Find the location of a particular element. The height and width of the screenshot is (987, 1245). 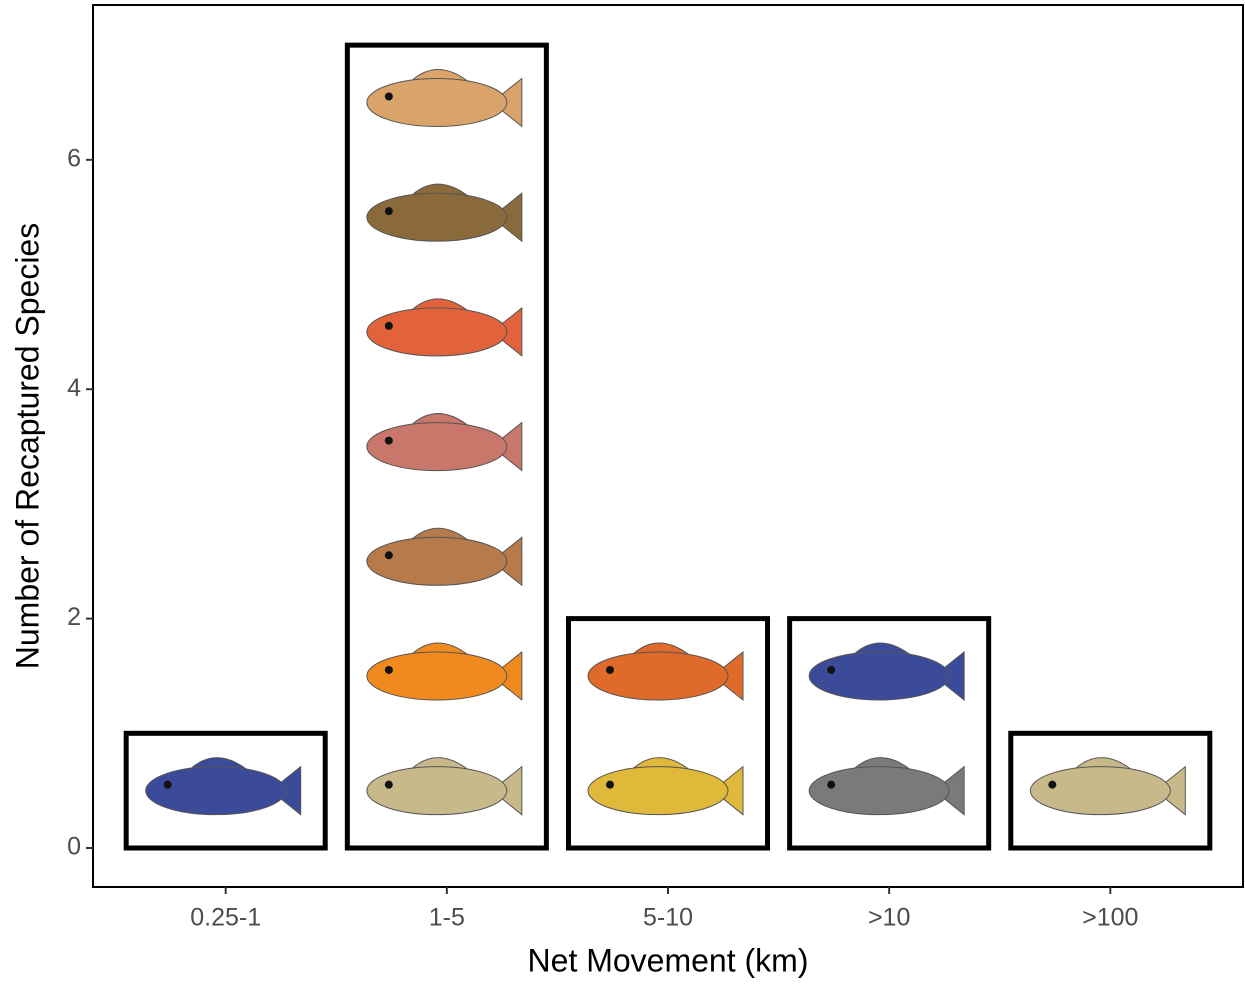

x-tick-label: >10 is located at coordinates (889, 918).